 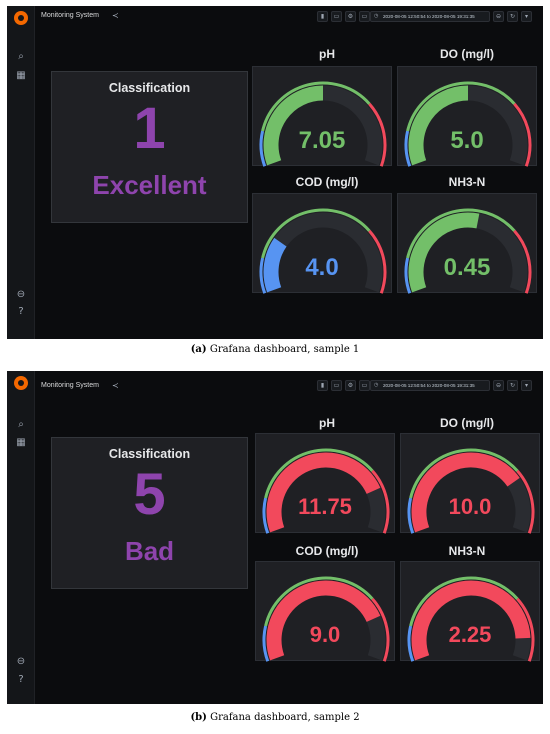 What do you see at coordinates (149, 185) in the screenshot?
I see `classification-label: Excellent` at bounding box center [149, 185].